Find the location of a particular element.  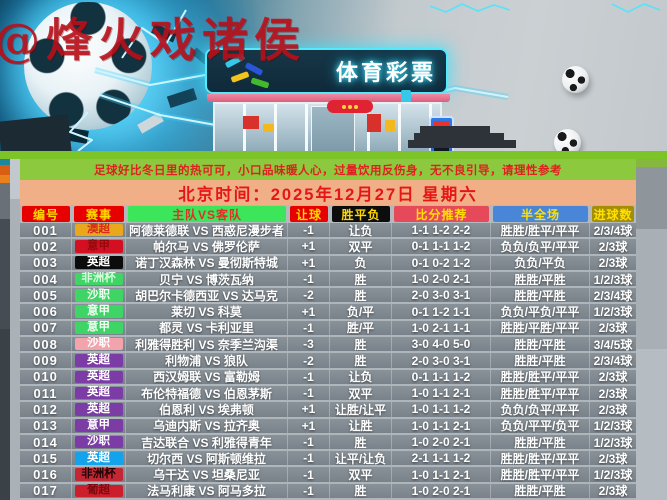

cell-win-draw-lose: 让胜/让平 is located at coordinates (361, 409).